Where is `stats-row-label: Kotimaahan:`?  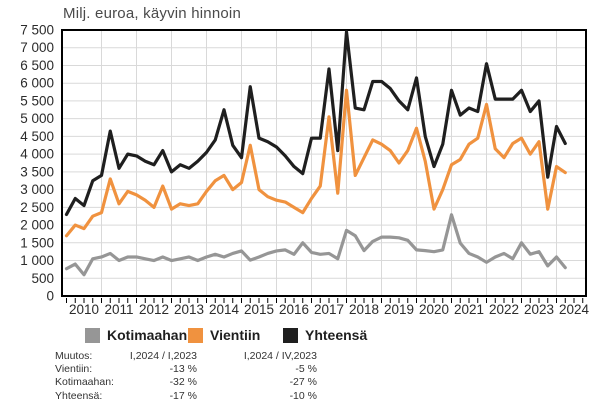
stats-row-label: Kotimaahan: is located at coordinates (84, 382).